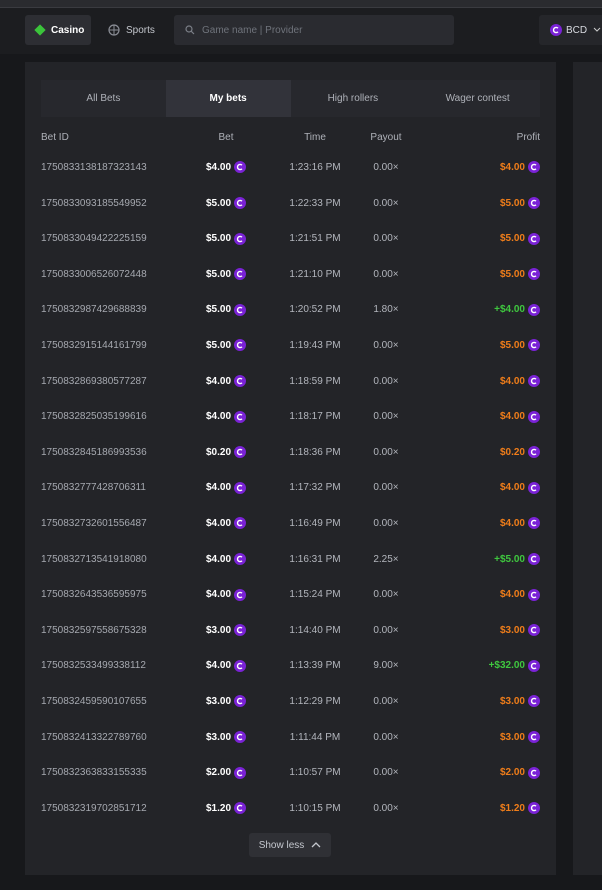 This screenshot has width=602, height=890. Describe the element at coordinates (252, 30) in the screenshot. I see `search-placeholder: Game name | Provider` at that location.